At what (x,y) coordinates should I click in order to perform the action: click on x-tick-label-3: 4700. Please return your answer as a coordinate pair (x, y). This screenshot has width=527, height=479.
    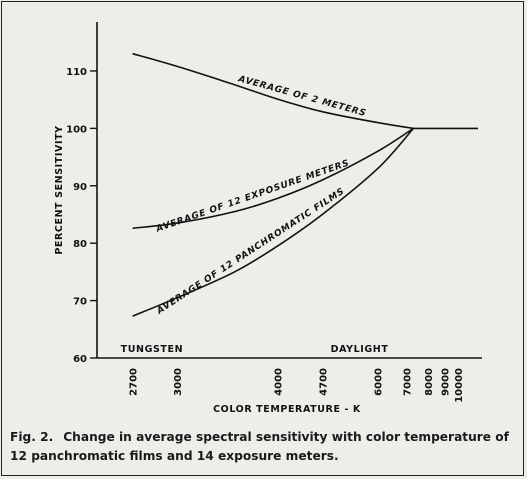
    Looking at the image, I should click on (323, 382).